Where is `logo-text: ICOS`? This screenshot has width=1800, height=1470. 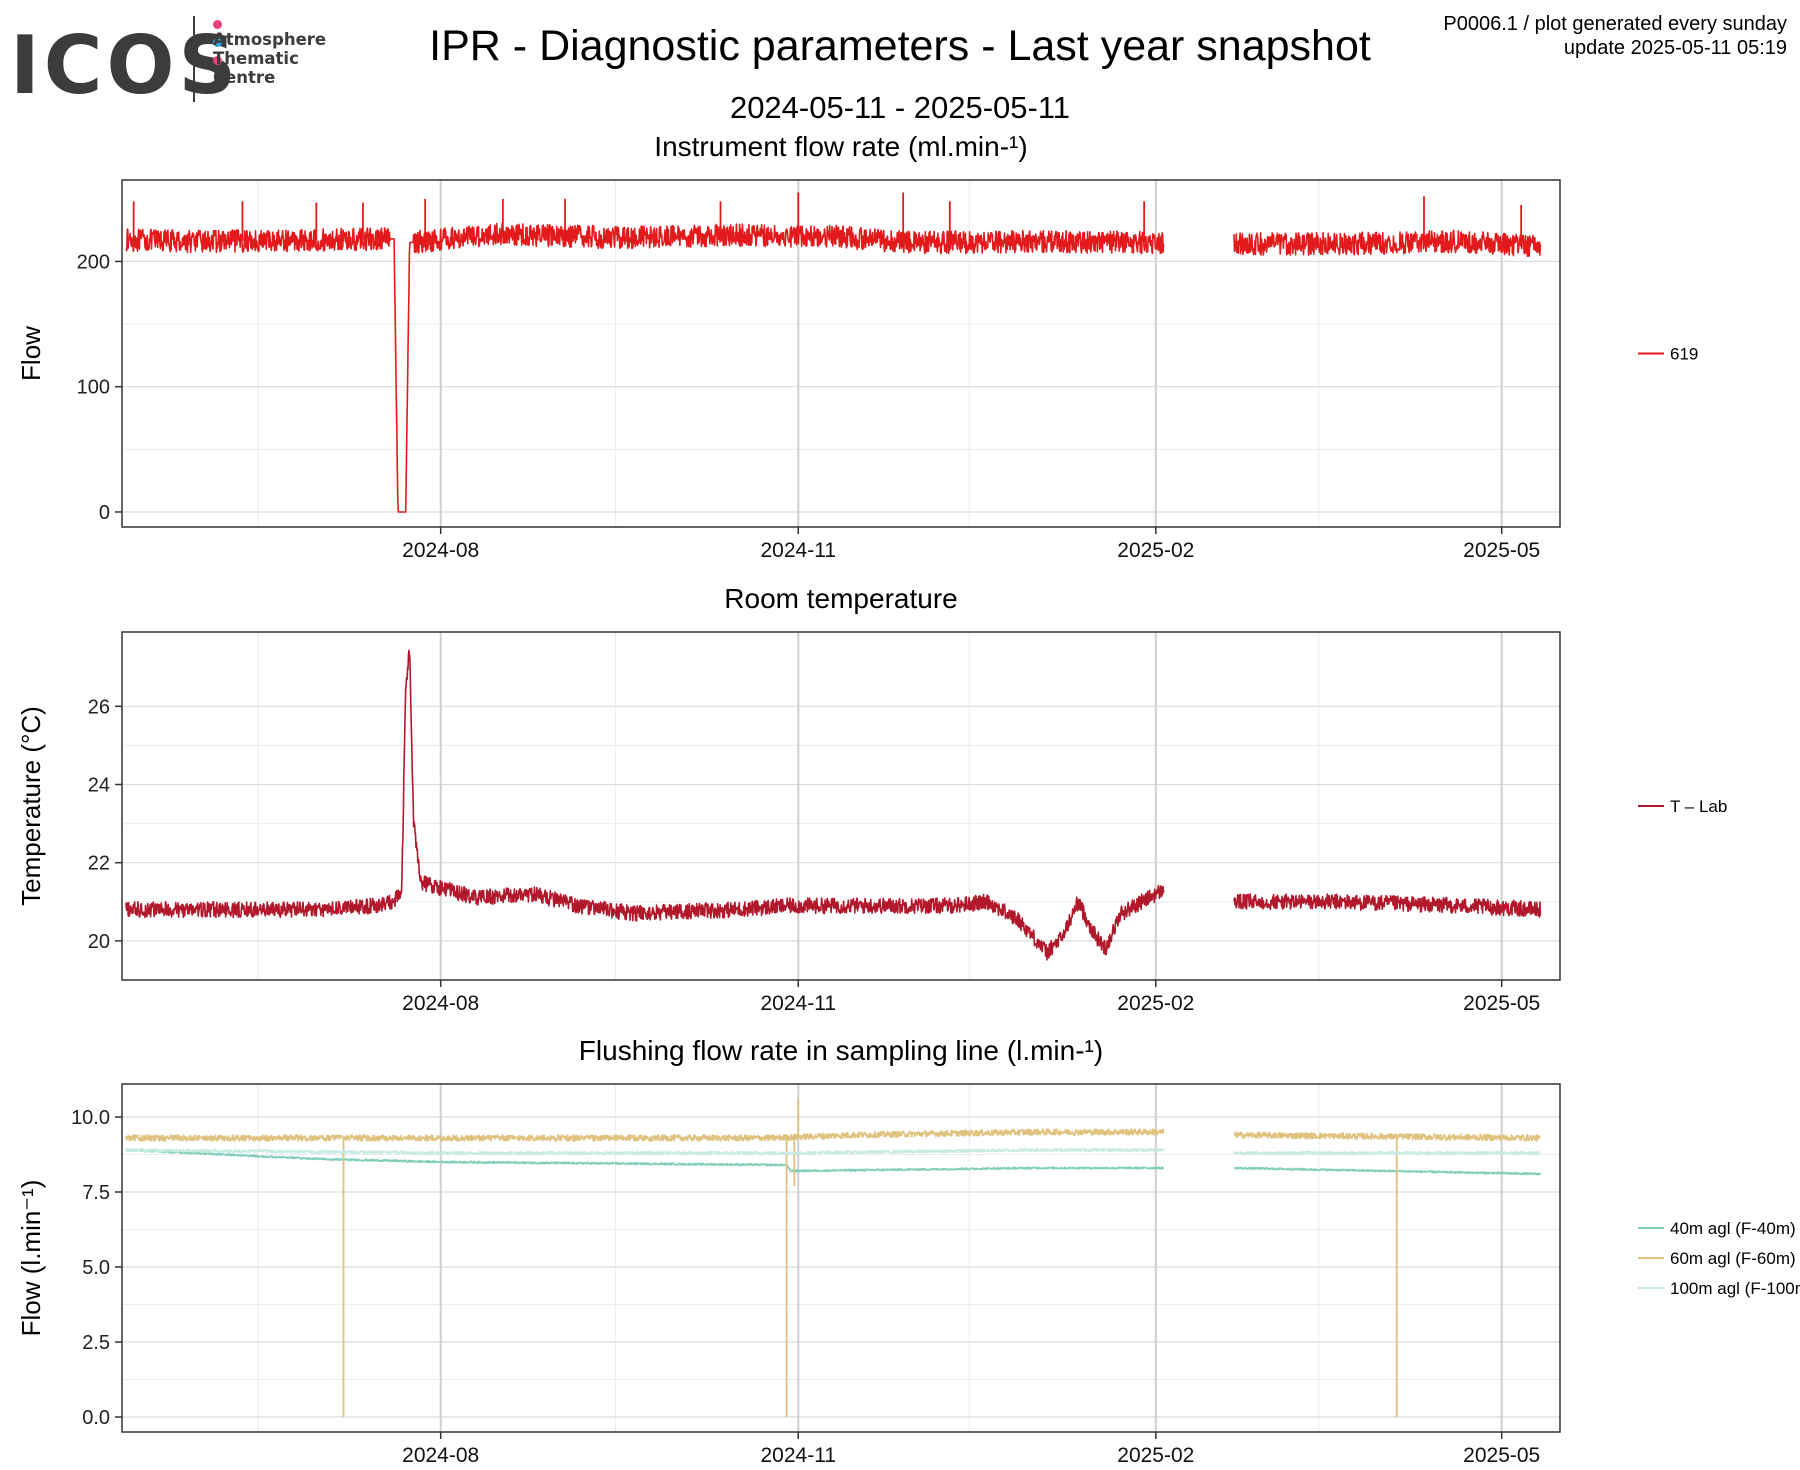
logo-text: ICOS is located at coordinates (125, 65).